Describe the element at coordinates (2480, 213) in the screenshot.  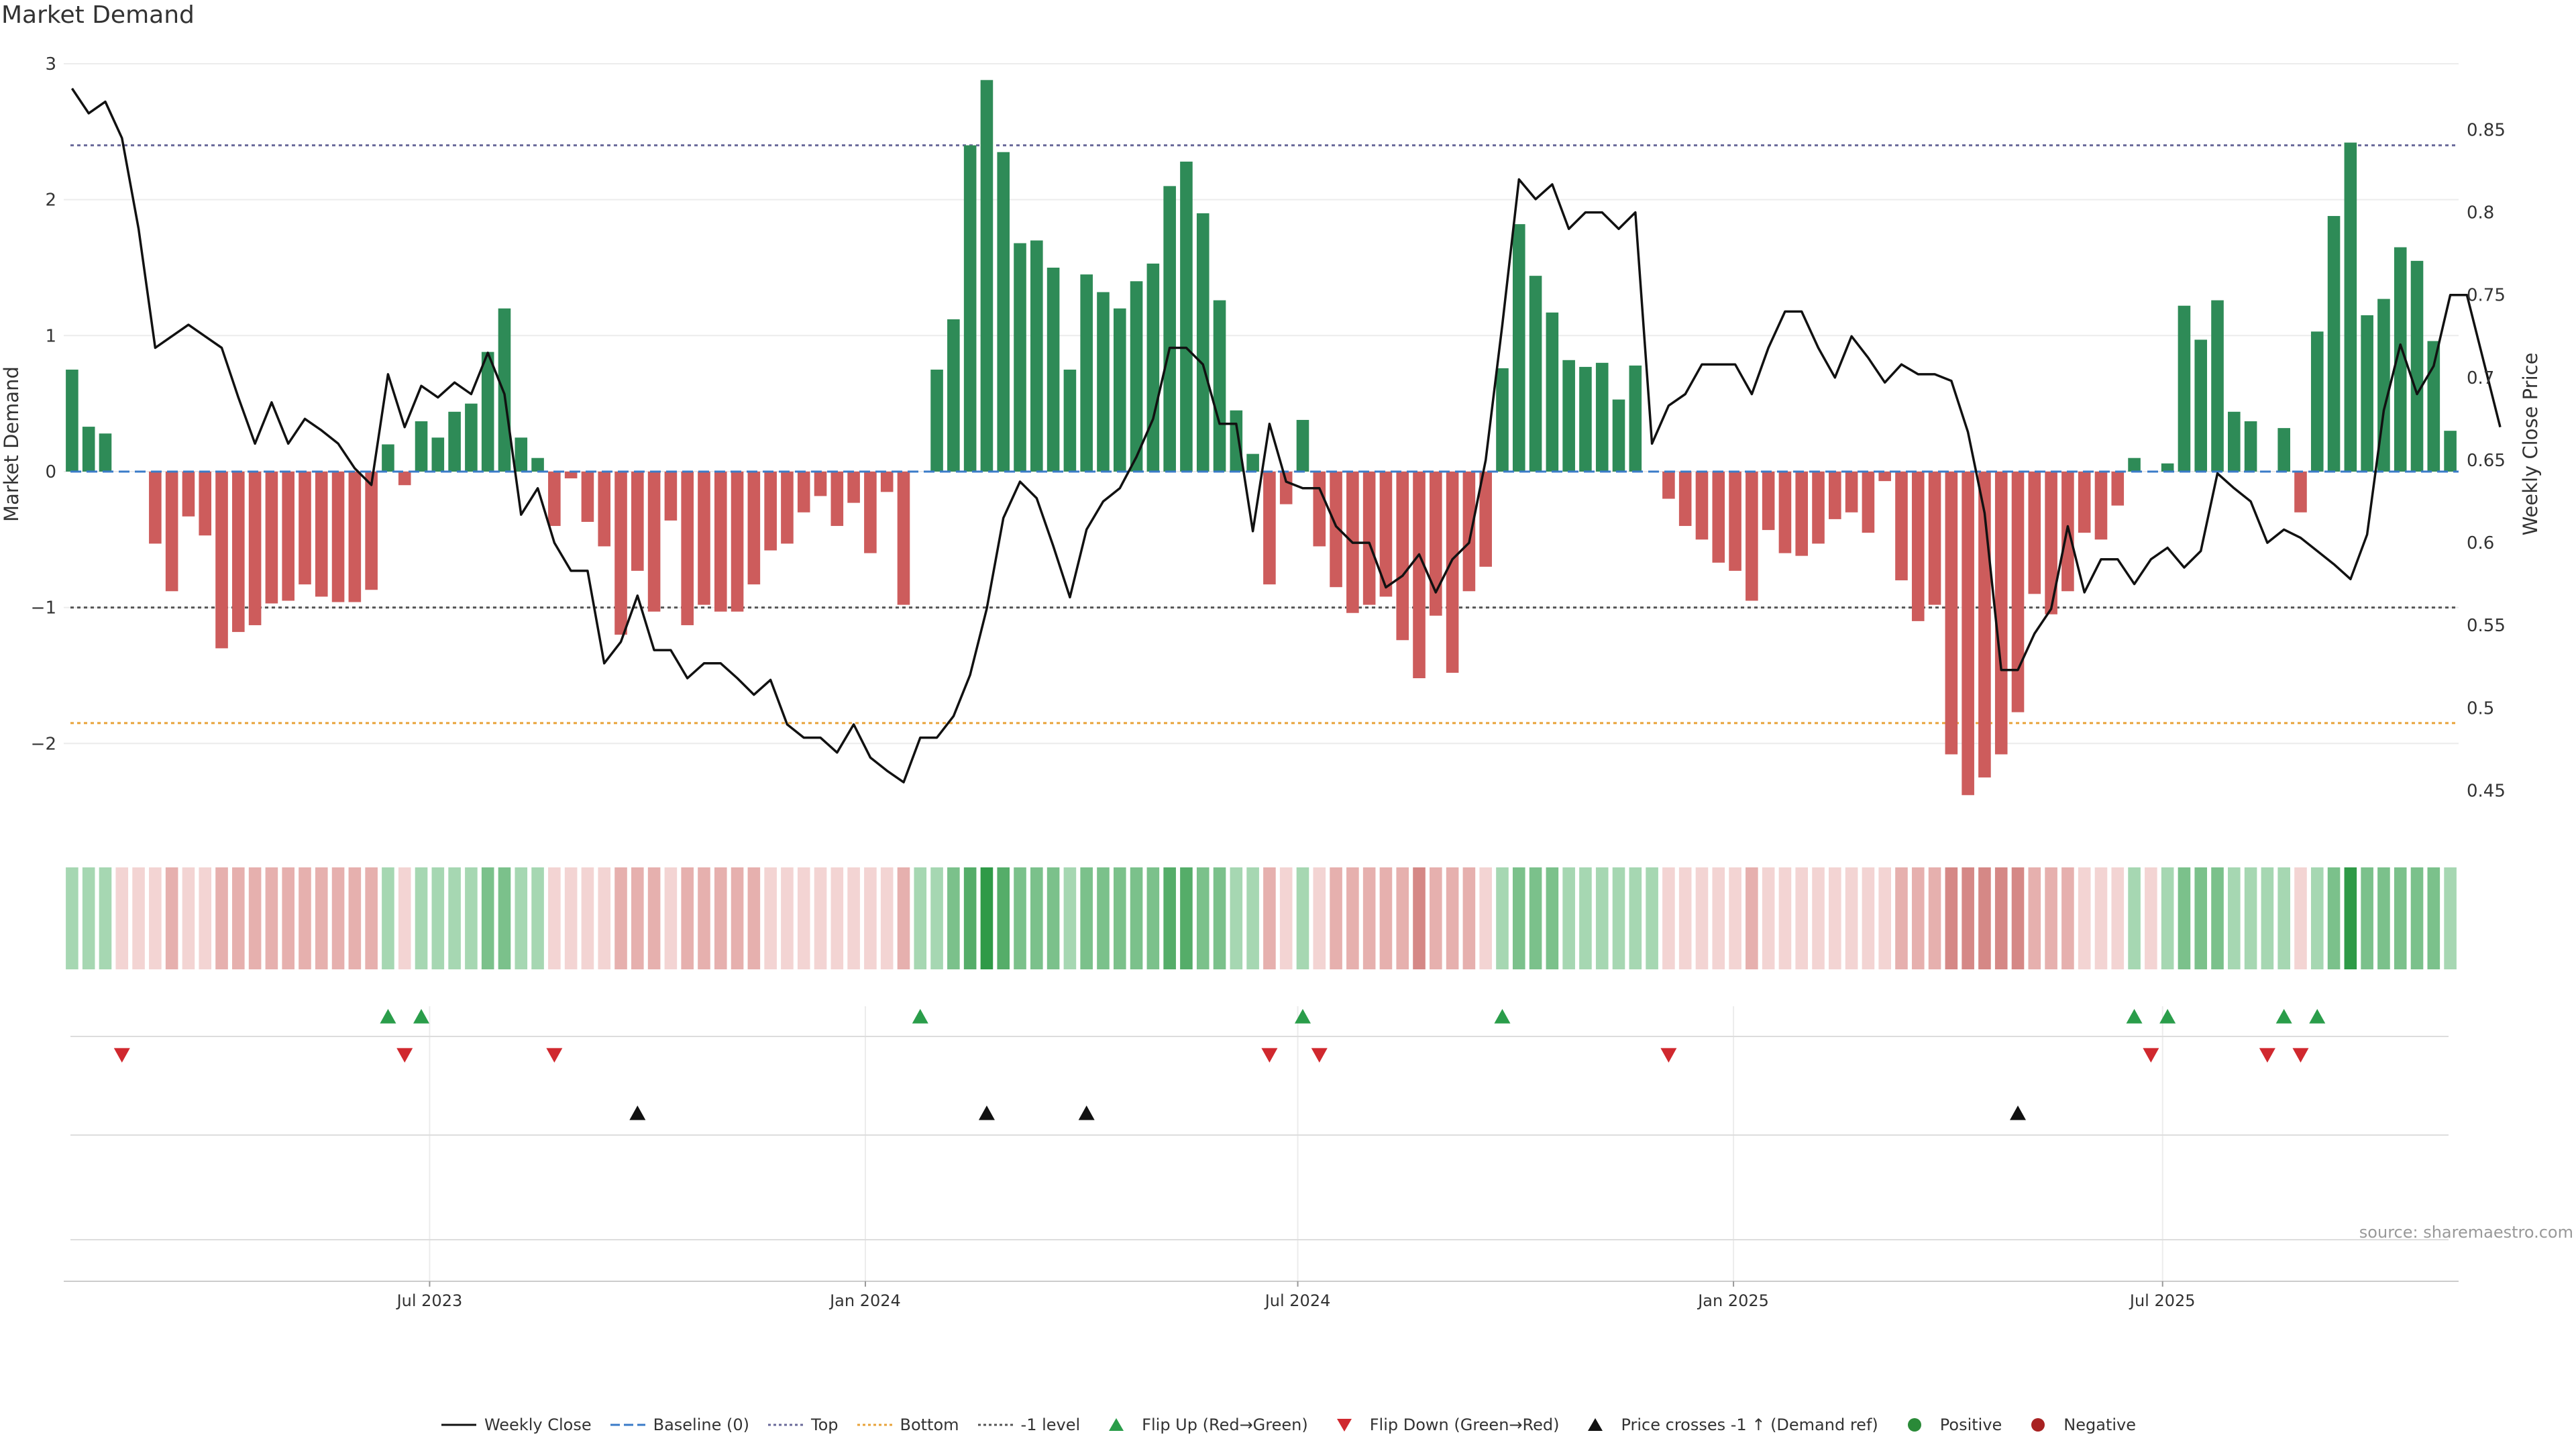
I see `y-tick-right: 0.8` at that location.